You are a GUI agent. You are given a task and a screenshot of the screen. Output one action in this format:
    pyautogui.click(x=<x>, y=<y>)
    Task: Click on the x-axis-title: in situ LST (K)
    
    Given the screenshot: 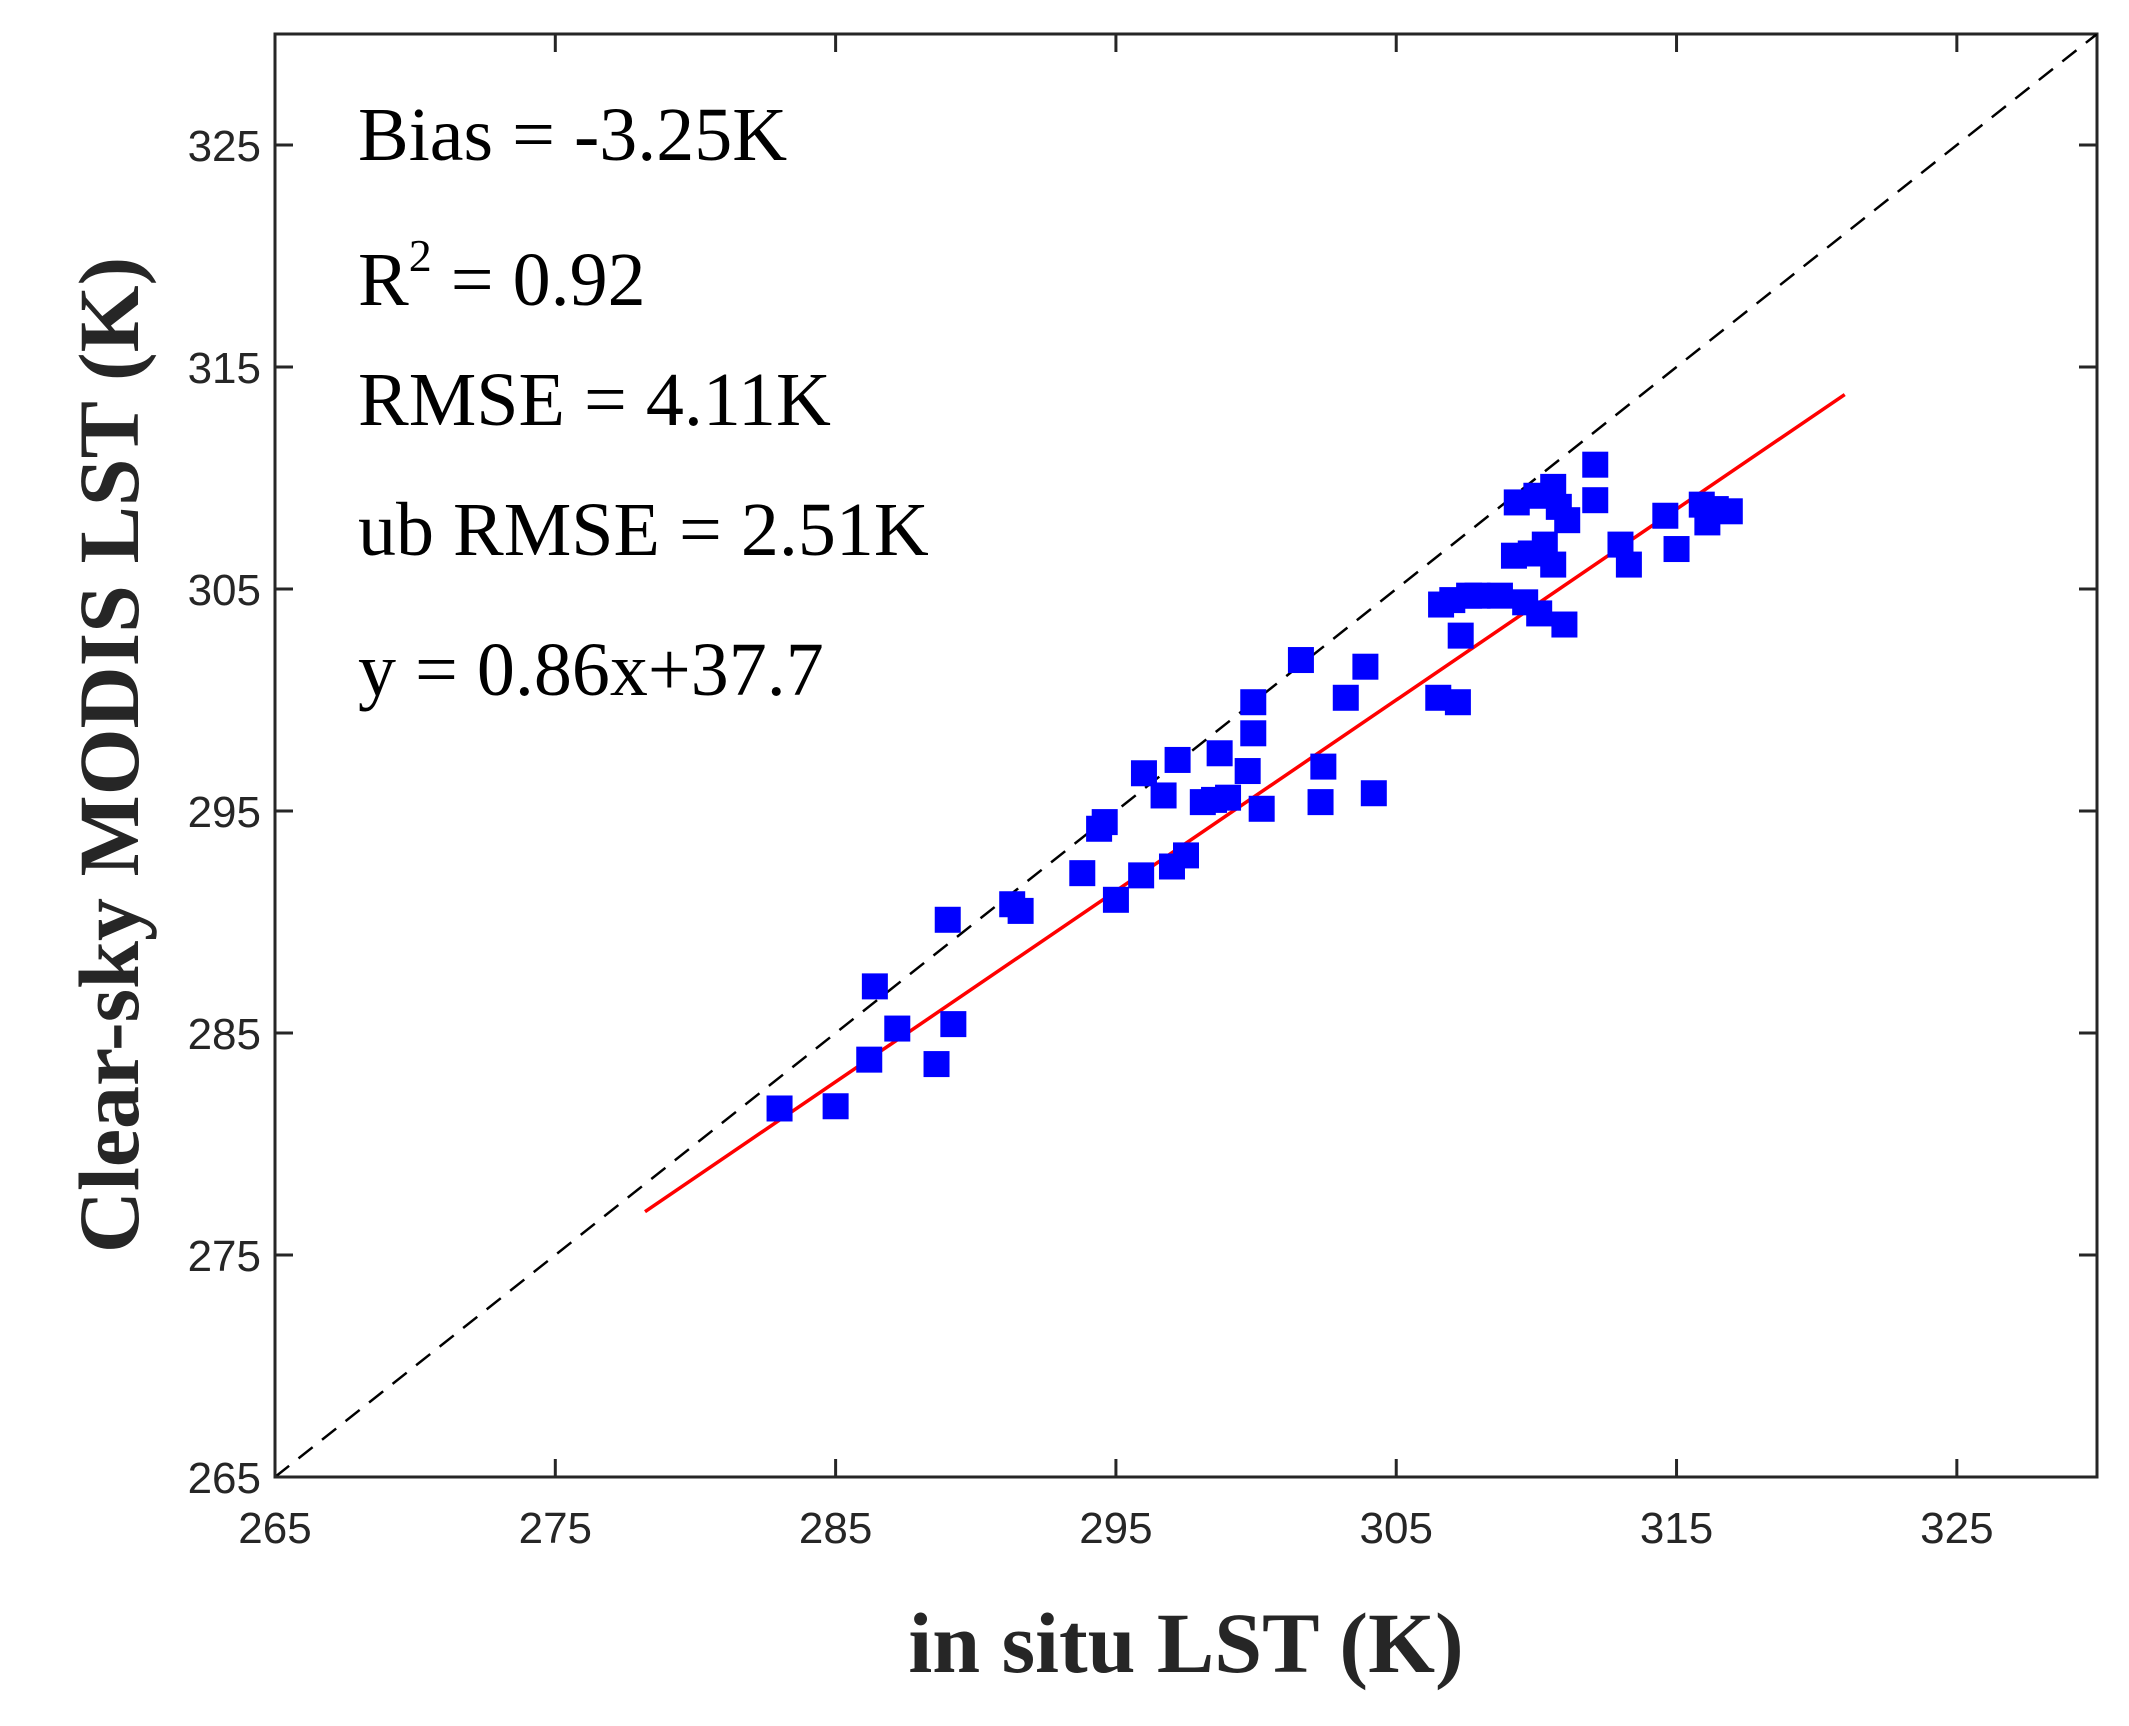 What is the action you would take?
    pyautogui.click(x=1185, y=1643)
    